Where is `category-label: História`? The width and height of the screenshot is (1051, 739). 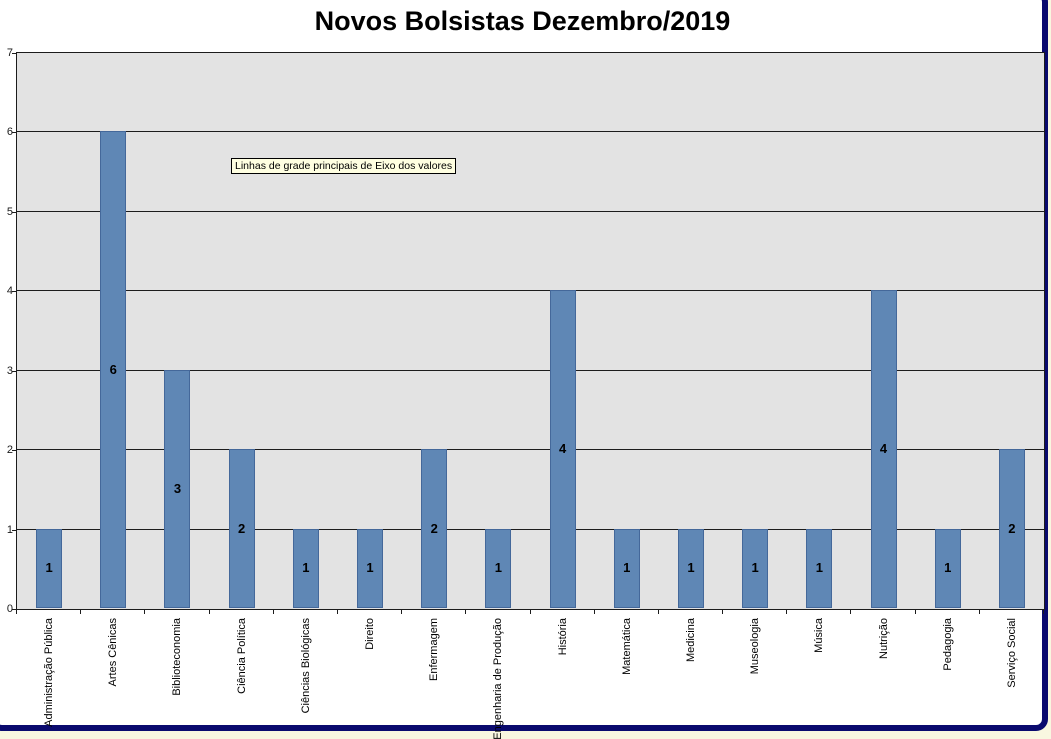
category-label: História is located at coordinates (562, 637).